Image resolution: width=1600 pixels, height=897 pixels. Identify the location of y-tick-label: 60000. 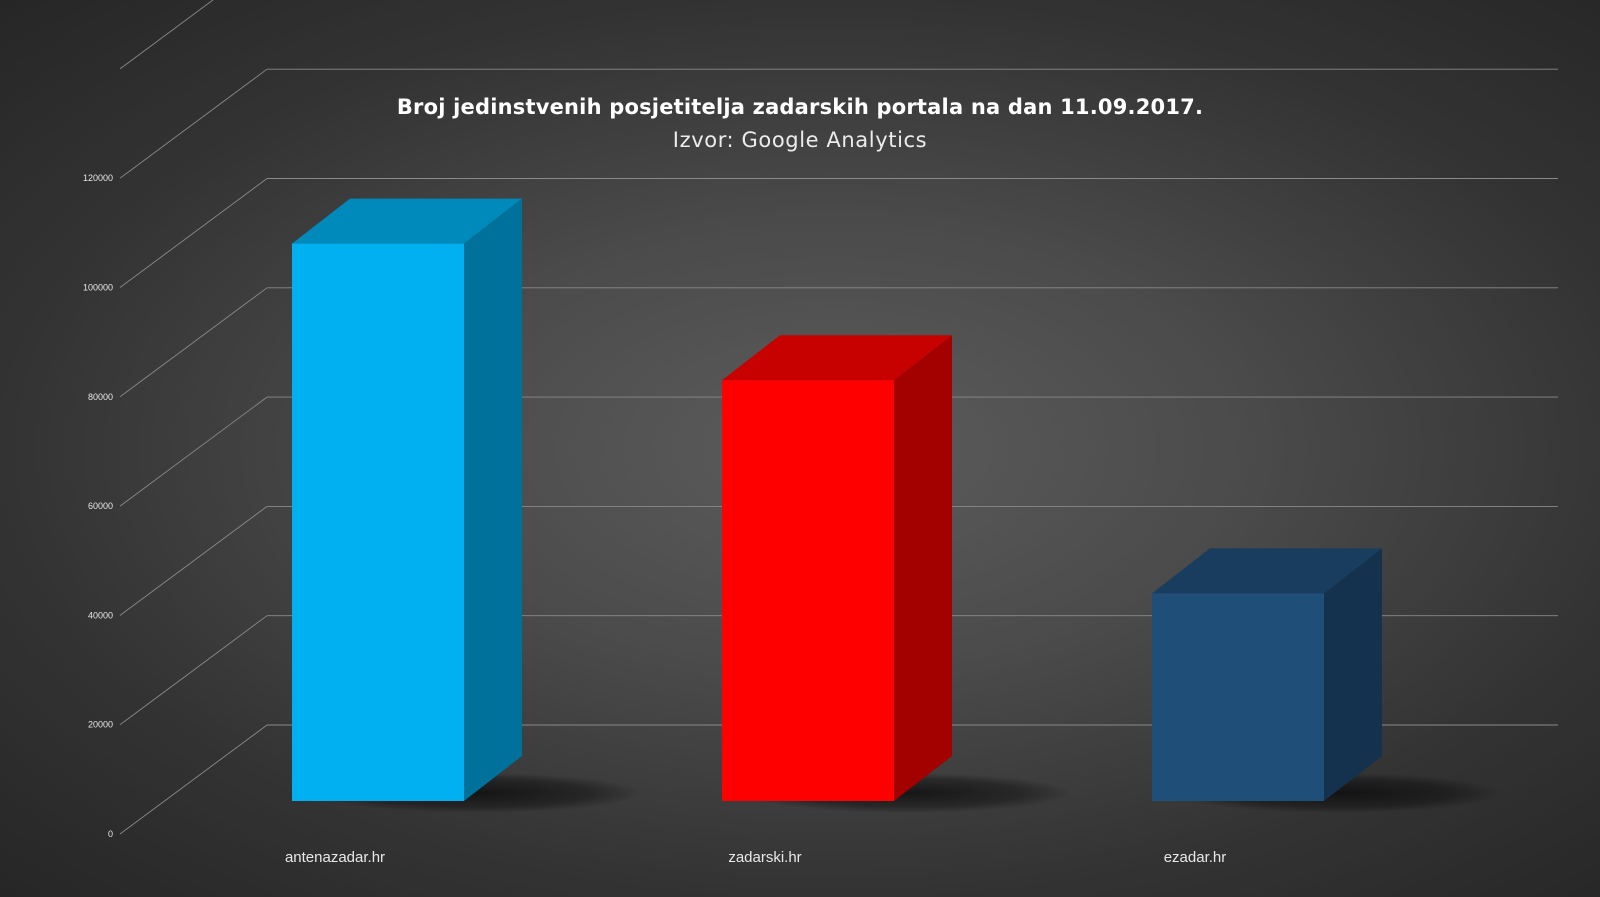
(100, 506).